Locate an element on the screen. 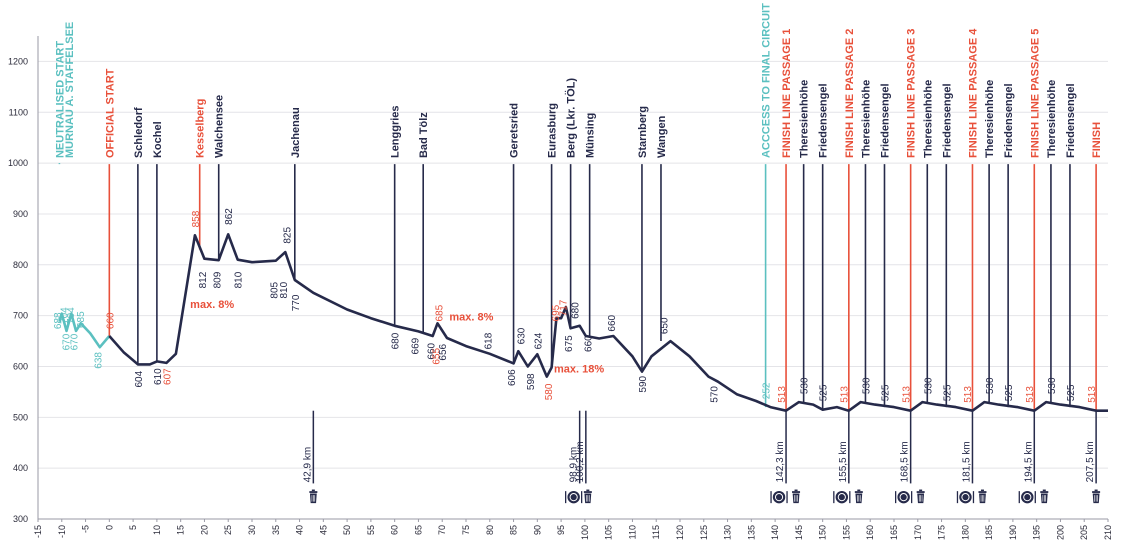 This screenshot has height=544, width=1122. place-label: FINISH LINE PASSAGE 4 is located at coordinates (973, 93).